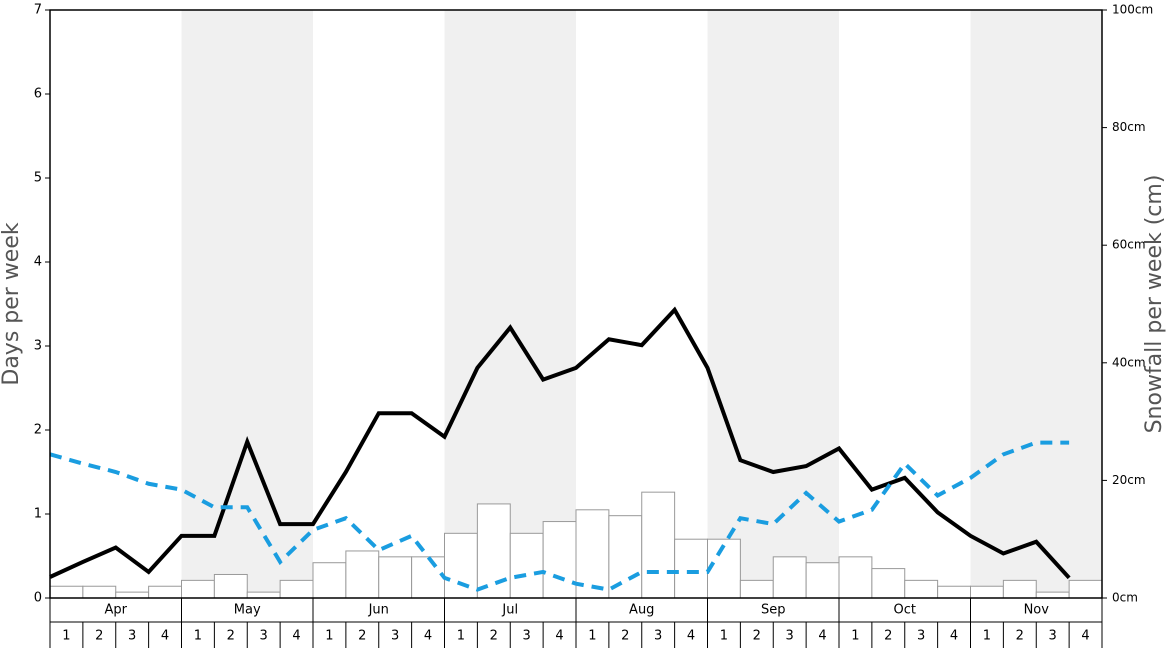 The height and width of the screenshot is (648, 1168). I want to click on y2-tick-label: 0cm, so click(1125, 598).